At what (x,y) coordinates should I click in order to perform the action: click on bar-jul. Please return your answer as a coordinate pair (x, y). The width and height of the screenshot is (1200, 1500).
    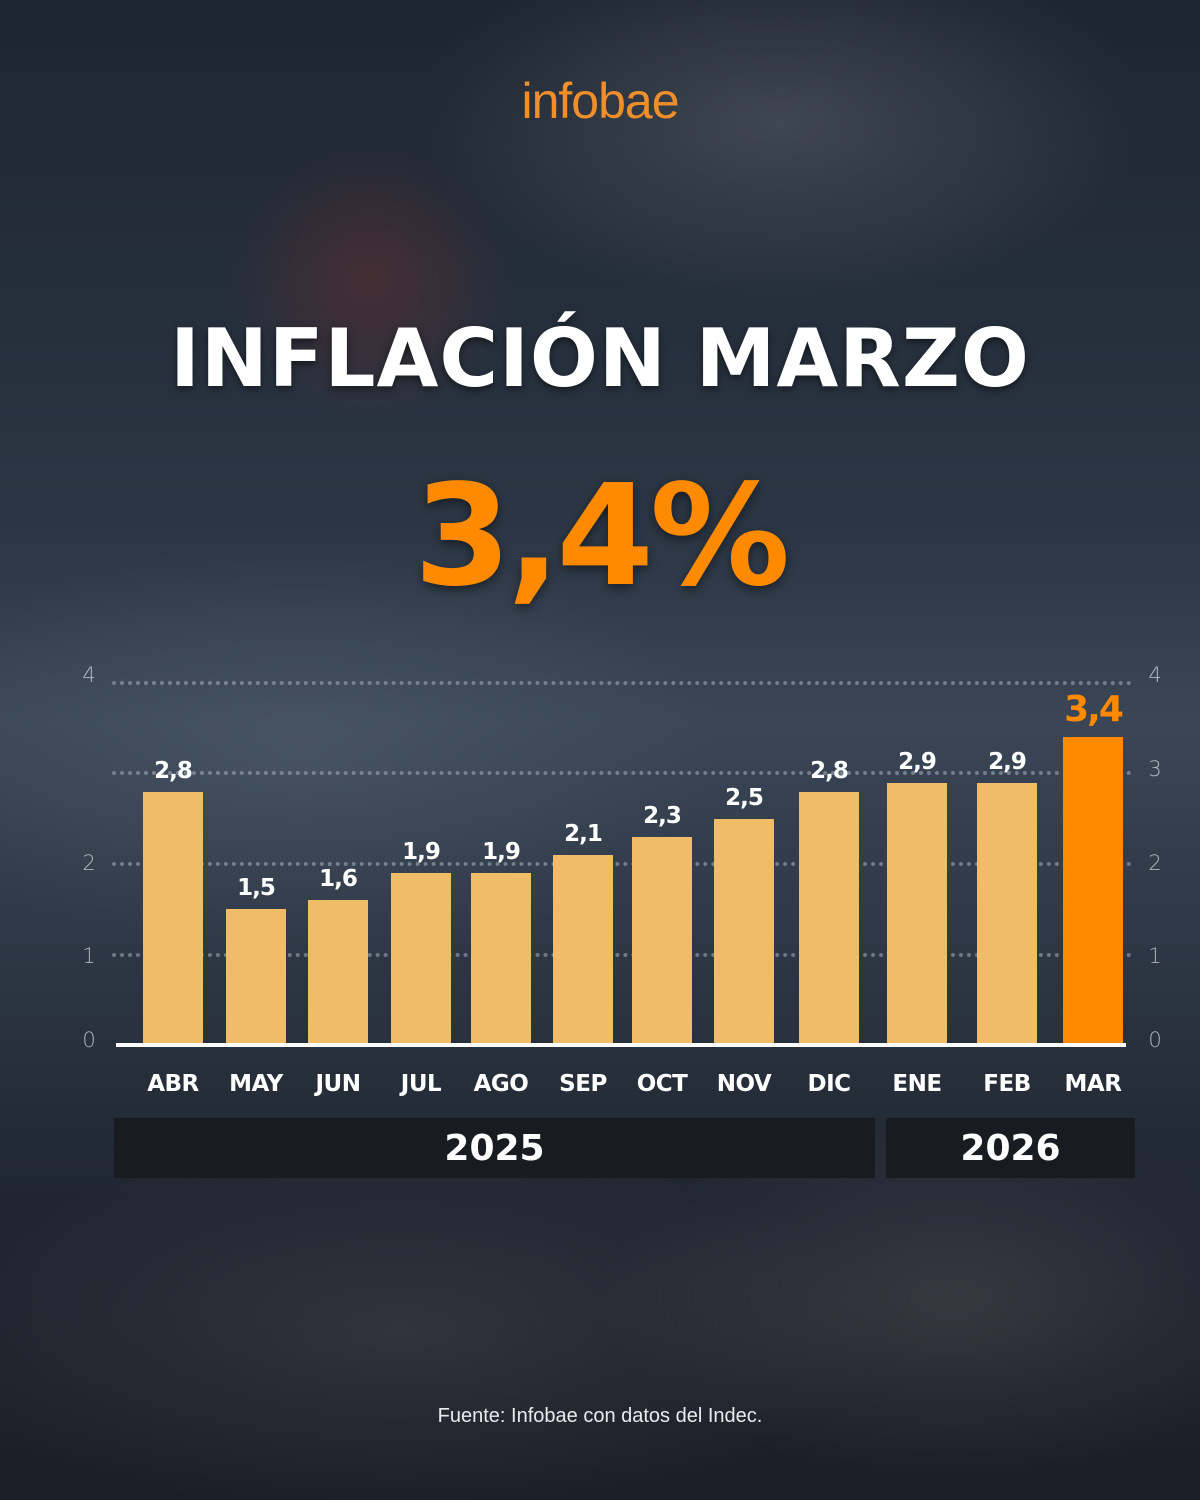
    Looking at the image, I should click on (421, 959).